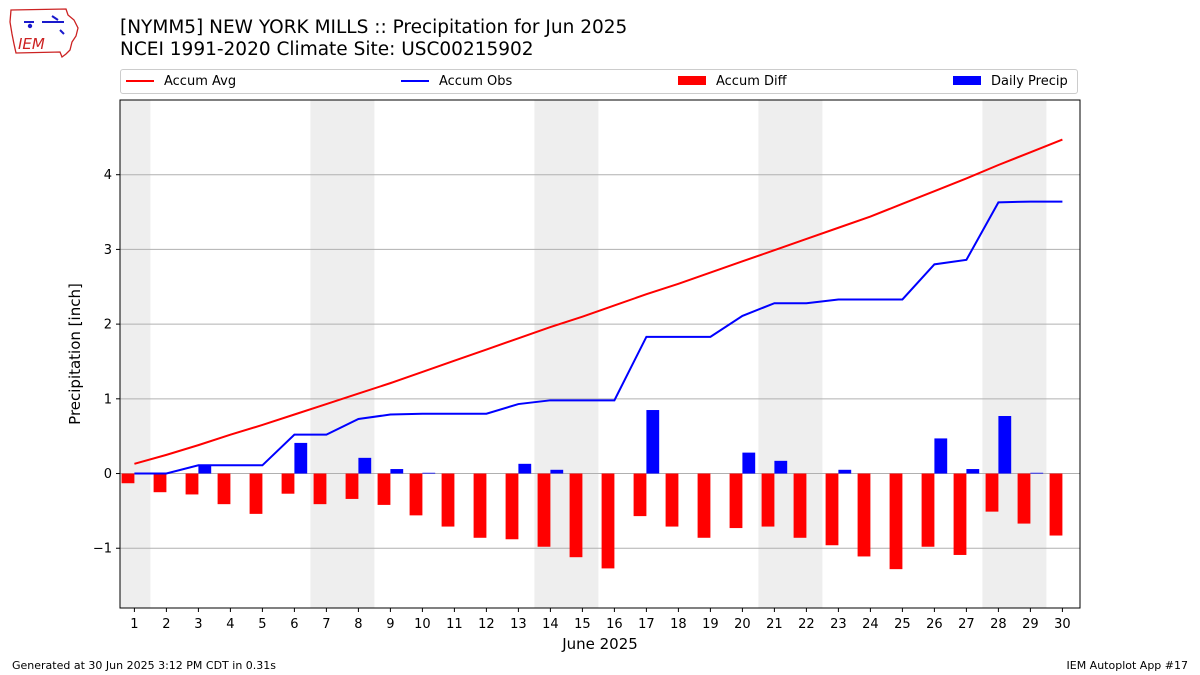 The image size is (1200, 675). I want to click on x-tick-label: 27, so click(966, 624).